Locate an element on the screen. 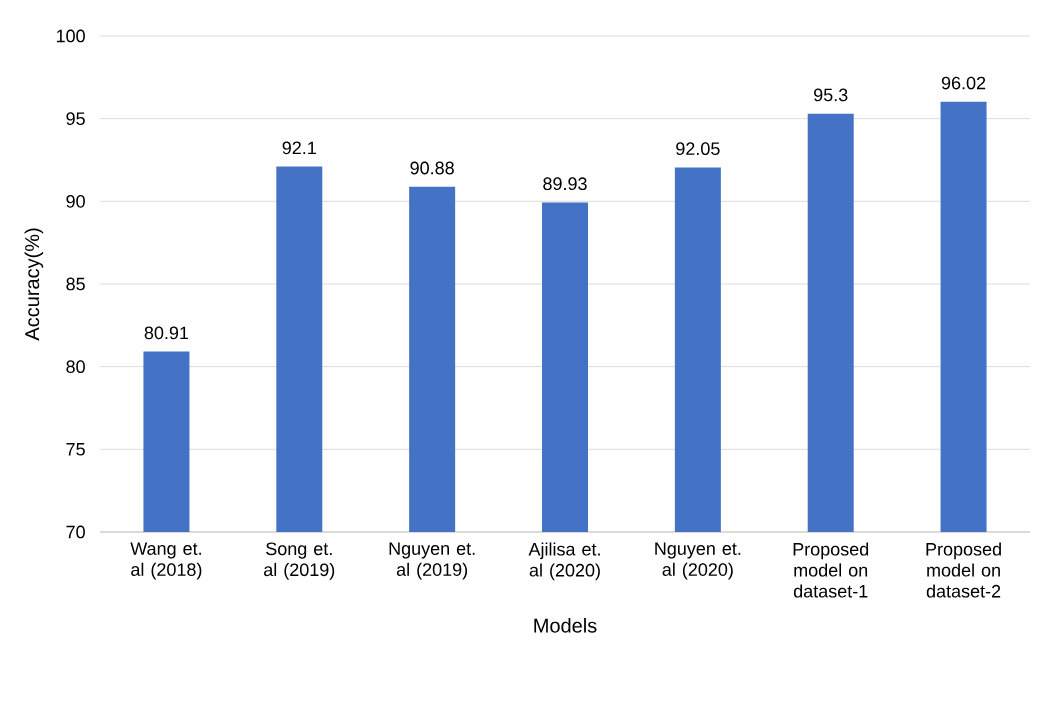  y-tick-label: 80 is located at coordinates (75, 367).